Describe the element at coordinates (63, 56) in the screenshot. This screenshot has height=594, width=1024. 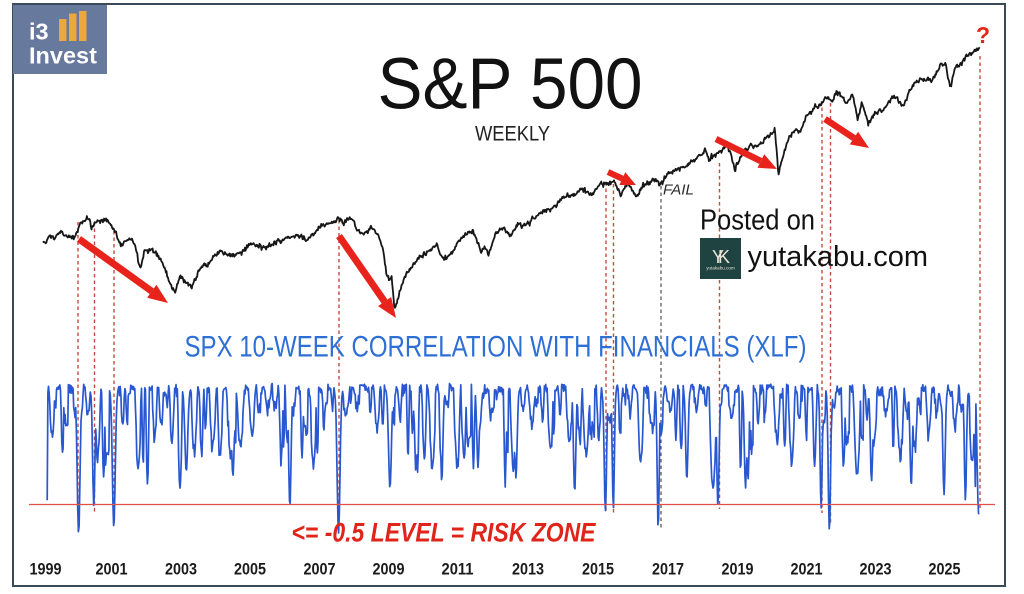
I see `svg-text: Invest` at that location.